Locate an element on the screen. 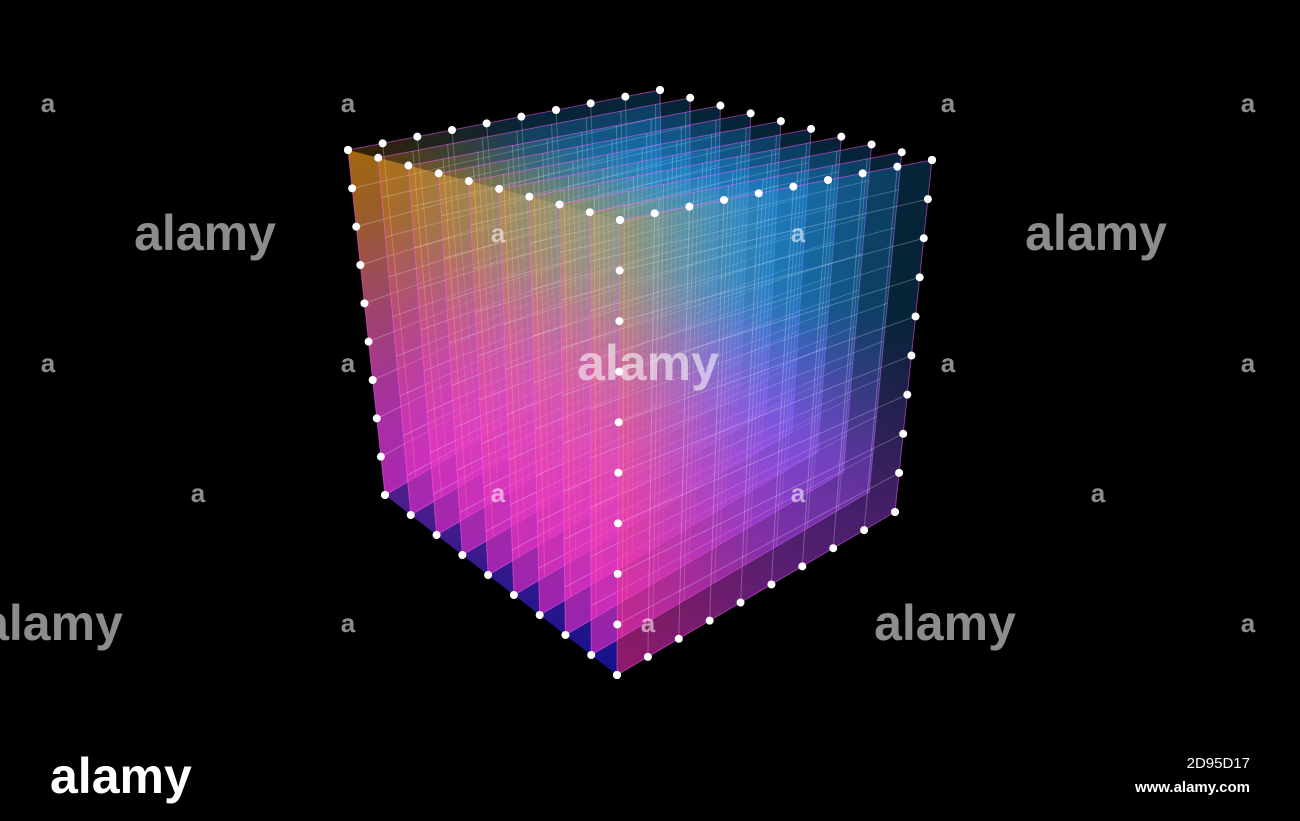 The image size is (1300, 821). image-id: 2D95D17 is located at coordinates (1218, 763).